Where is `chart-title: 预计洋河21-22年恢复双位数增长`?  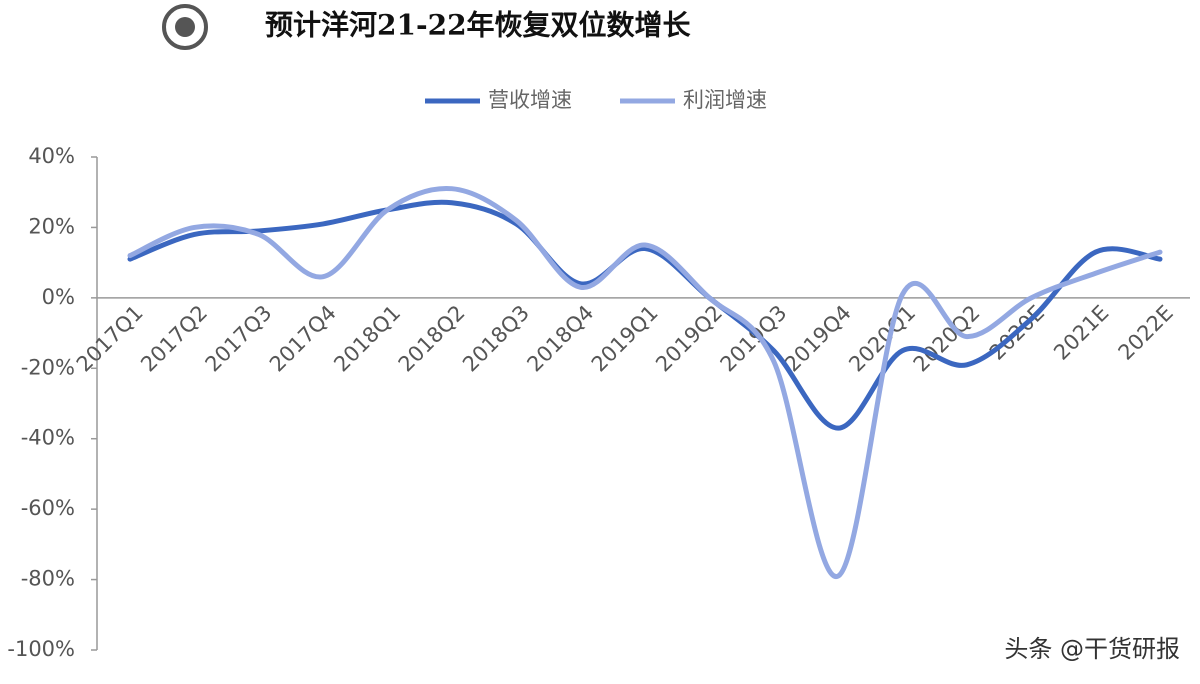
chart-title: 预计洋河21-22年恢复双位数增长 is located at coordinates (478, 25).